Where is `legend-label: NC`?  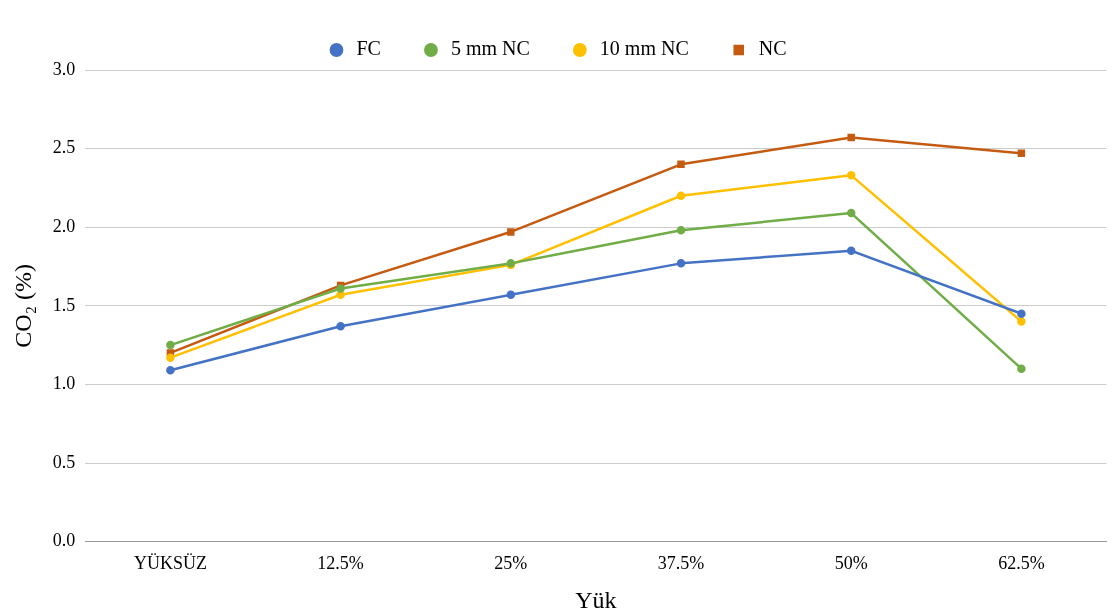
legend-label: NC is located at coordinates (772, 48).